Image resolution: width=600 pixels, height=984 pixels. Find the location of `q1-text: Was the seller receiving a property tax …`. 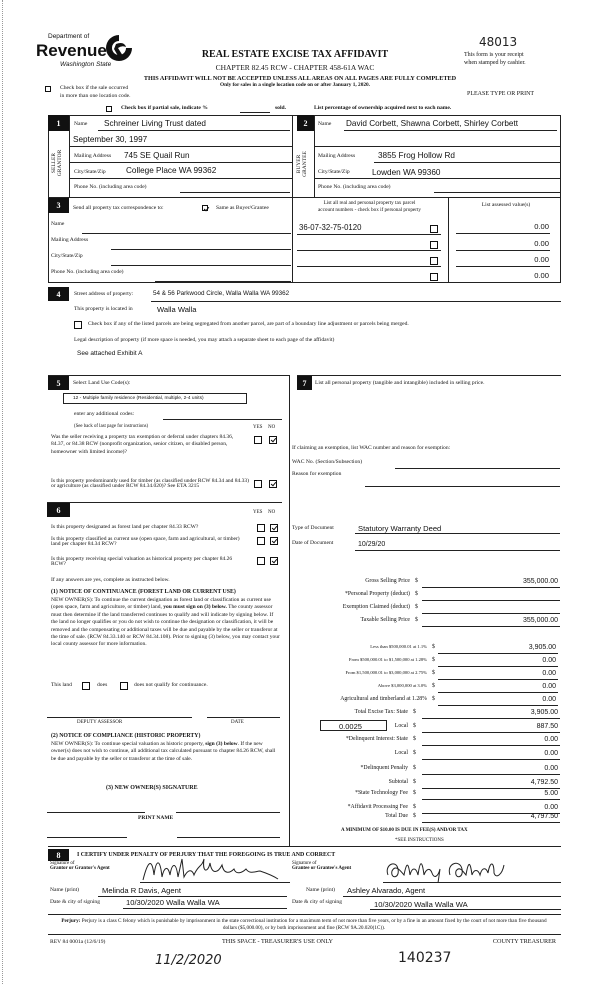

q1-text: Was the seller receiving a property tax … is located at coordinates (142, 444).